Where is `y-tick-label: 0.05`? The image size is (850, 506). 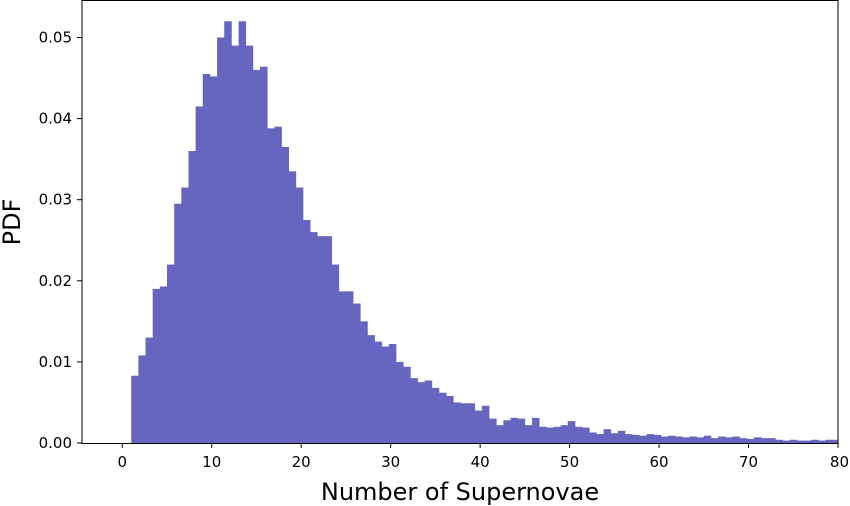 y-tick-label: 0.05 is located at coordinates (55, 37).